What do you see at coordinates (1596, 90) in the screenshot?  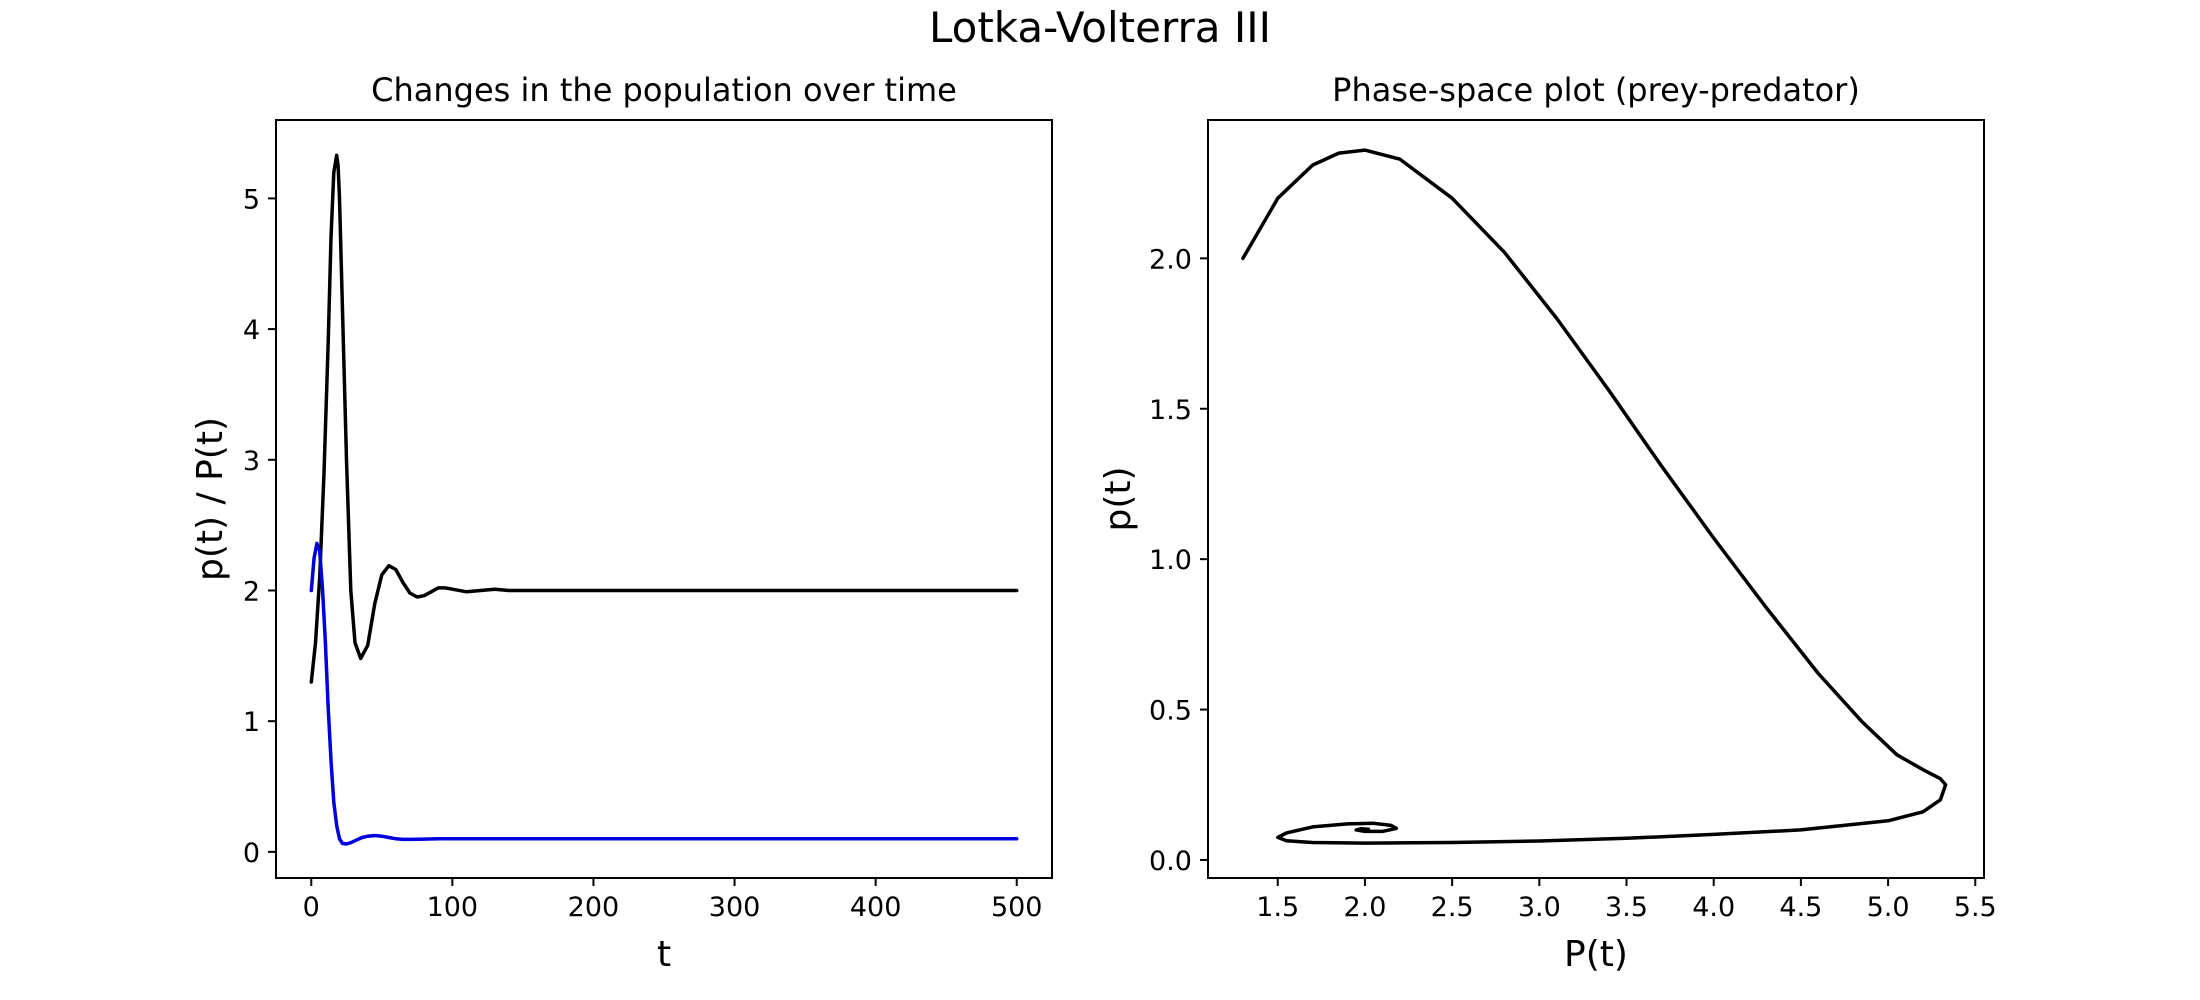 I see `subplot-title: Phase-space plot (prey-predator)` at bounding box center [1596, 90].